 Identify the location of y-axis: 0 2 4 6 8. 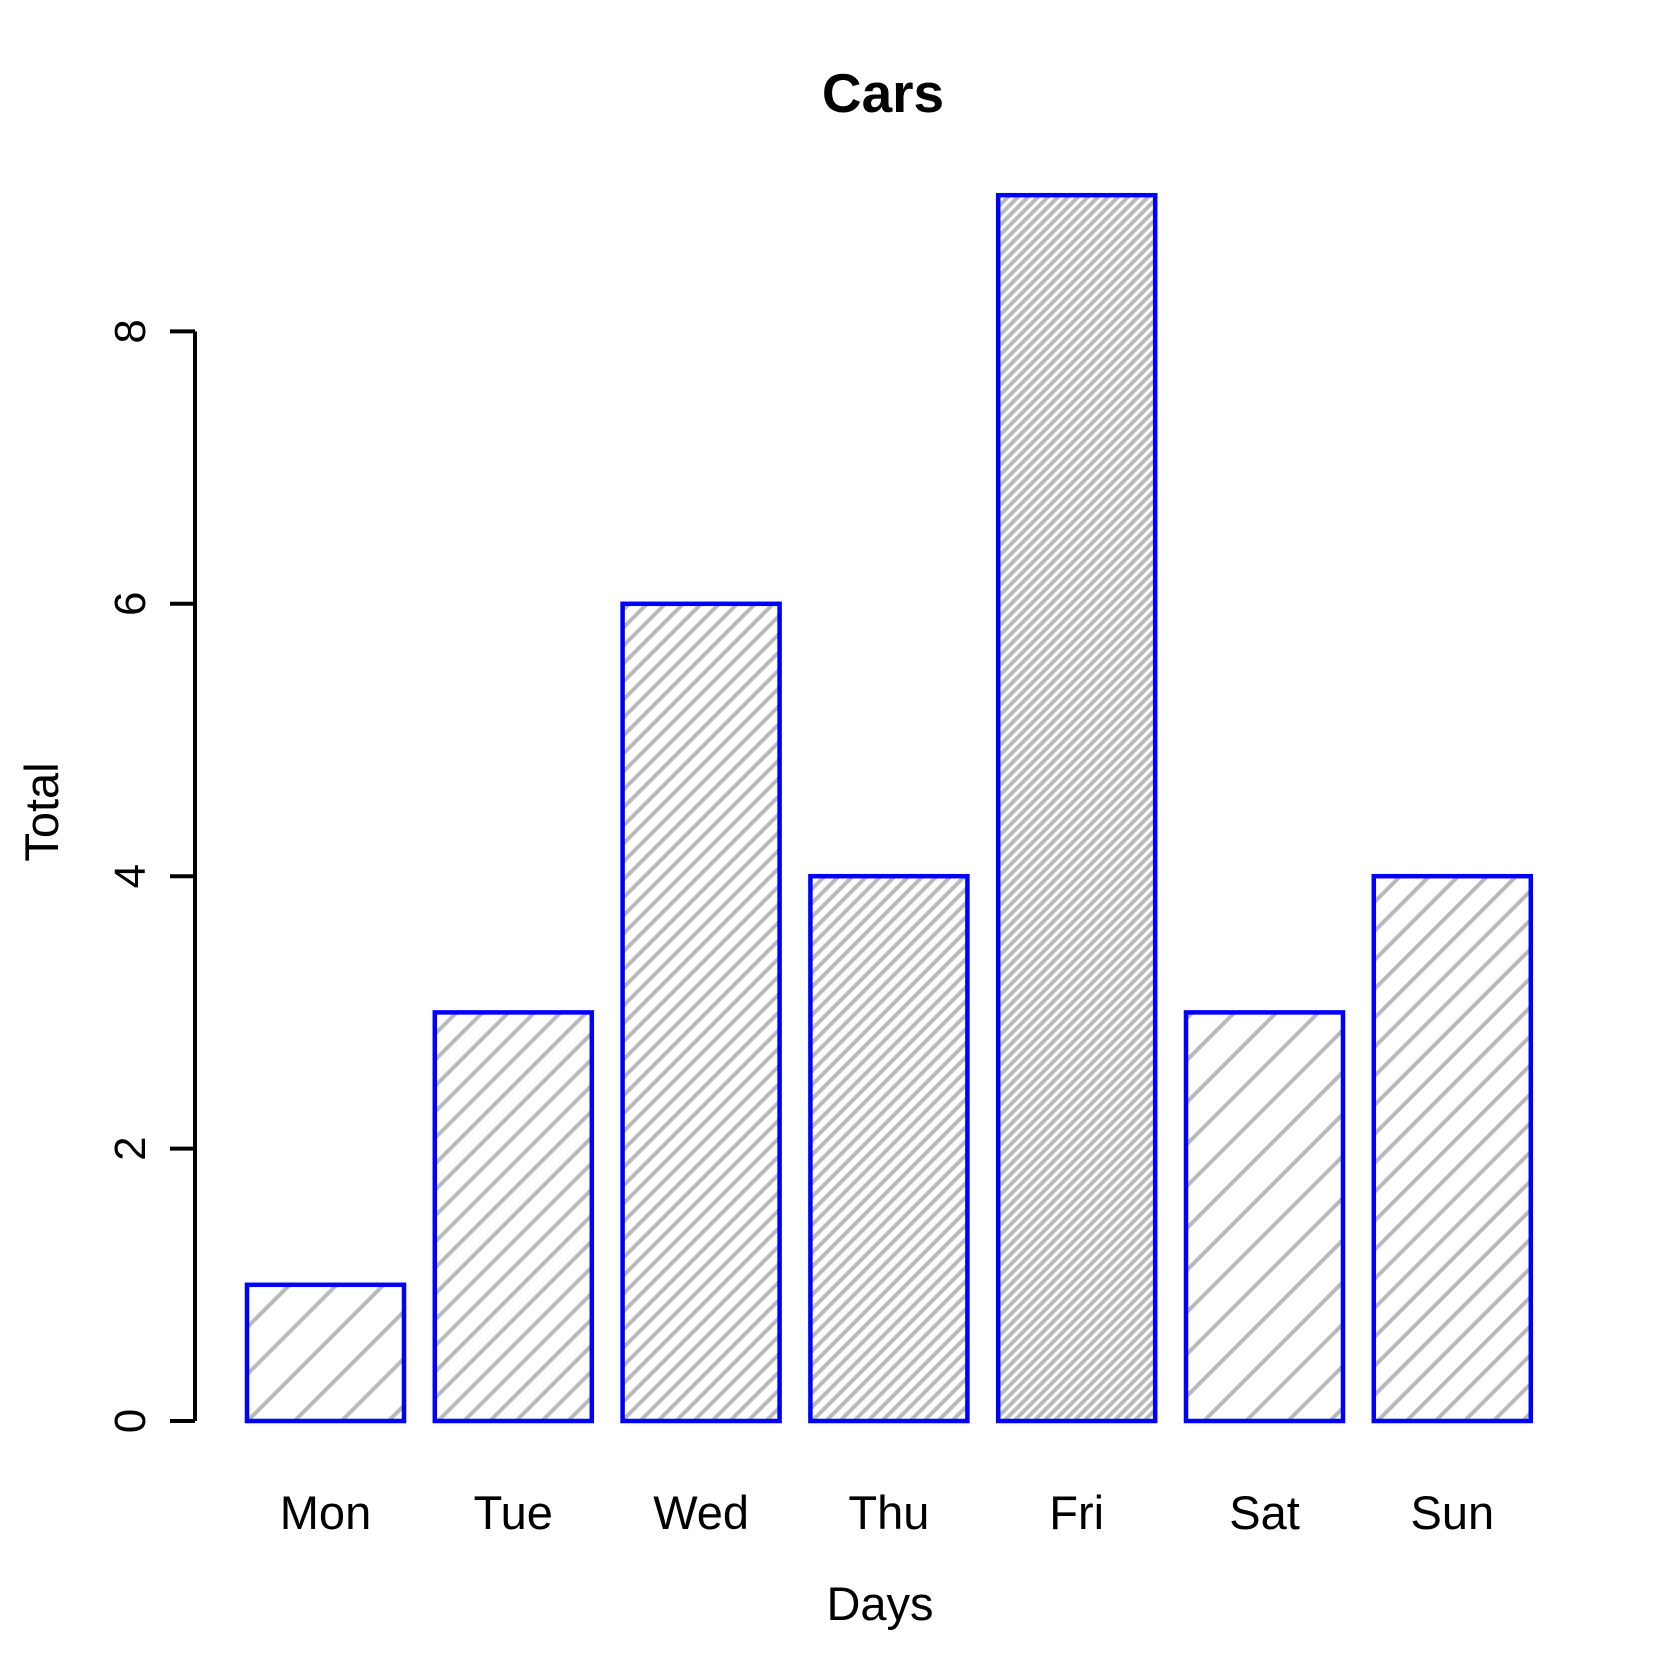
(151, 876).